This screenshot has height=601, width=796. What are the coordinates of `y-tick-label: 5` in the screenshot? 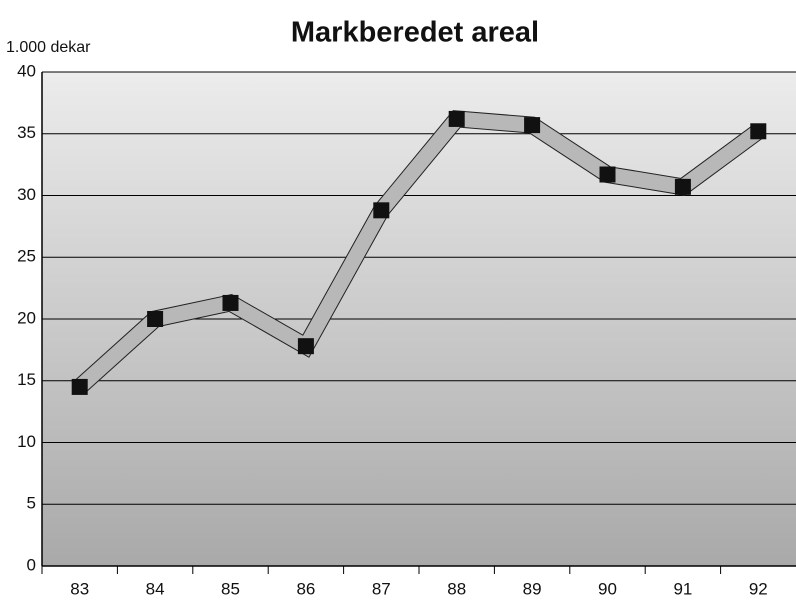 It's located at (31, 503).